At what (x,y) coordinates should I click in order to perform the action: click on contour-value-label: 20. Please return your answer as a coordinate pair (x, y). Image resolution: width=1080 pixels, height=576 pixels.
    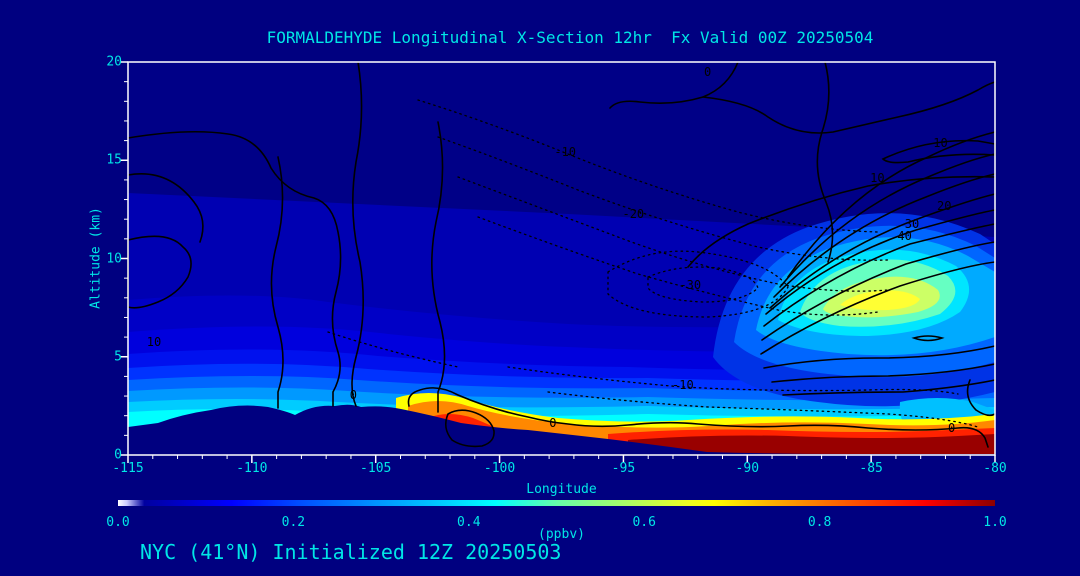
    Looking at the image, I should click on (944, 206).